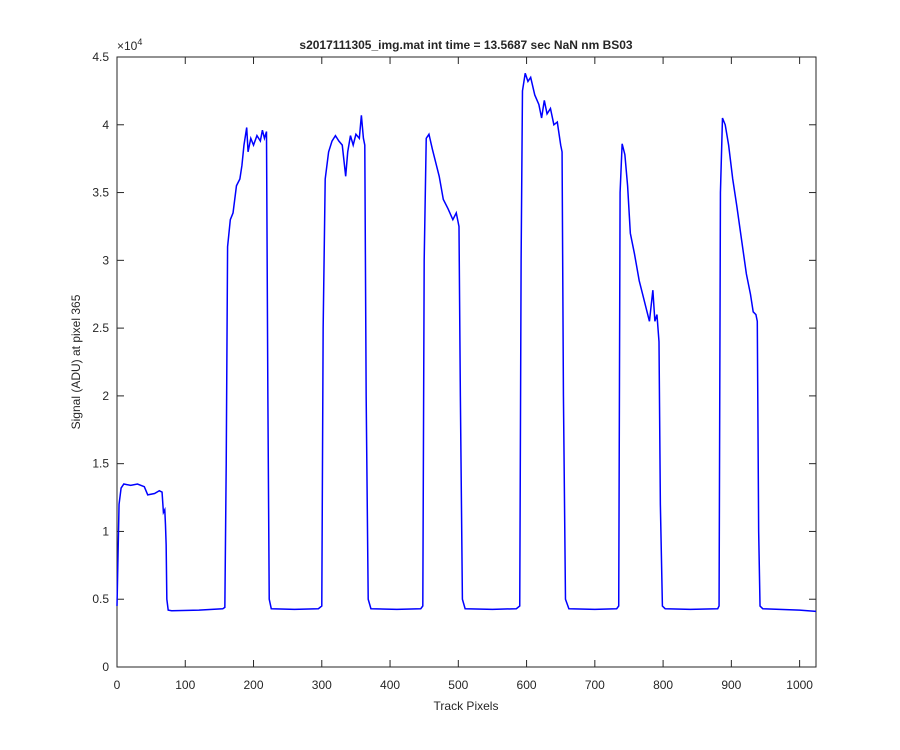 Image resolution: width=900 pixels, height=750 pixels. I want to click on x-tick-label: 300, so click(322, 685).